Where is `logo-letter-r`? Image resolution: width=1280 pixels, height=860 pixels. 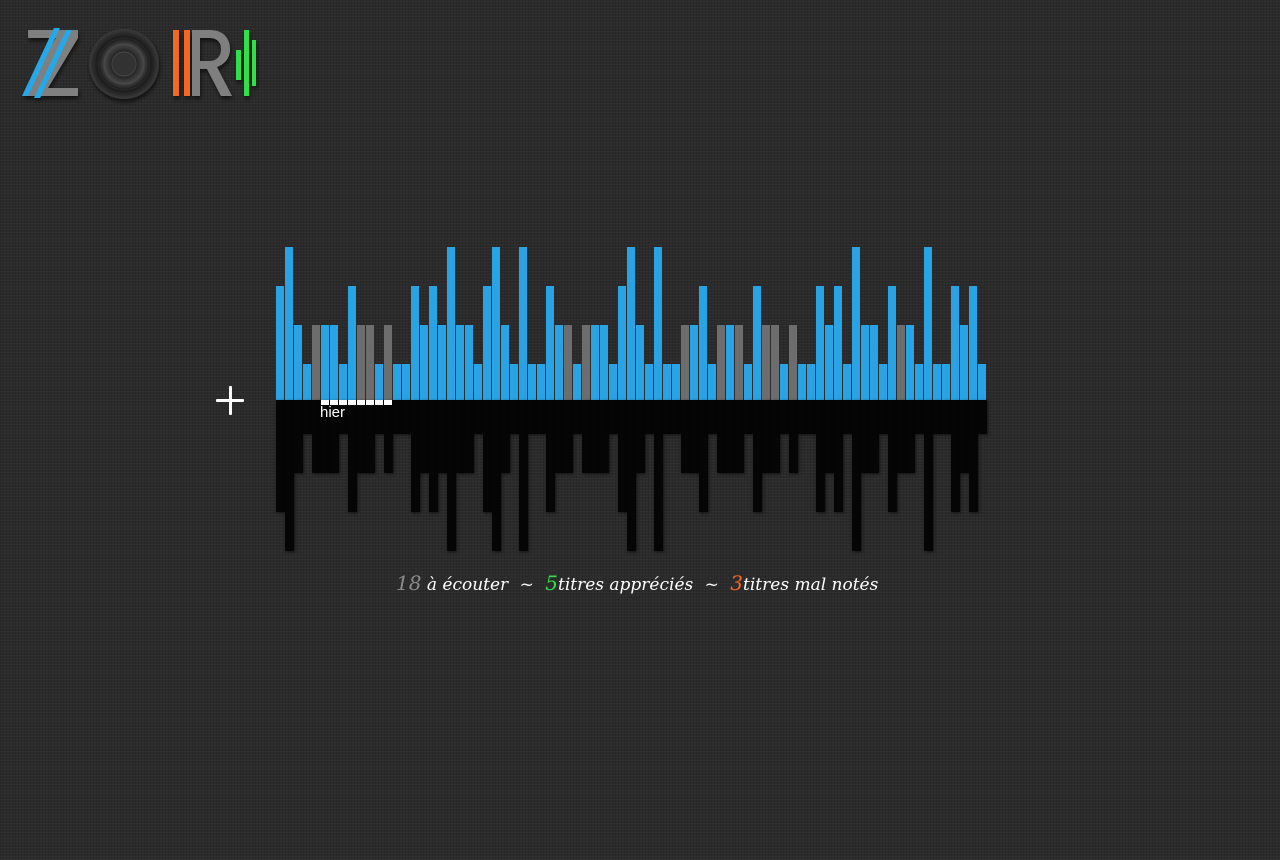
logo-letter-r is located at coordinates (212, 63).